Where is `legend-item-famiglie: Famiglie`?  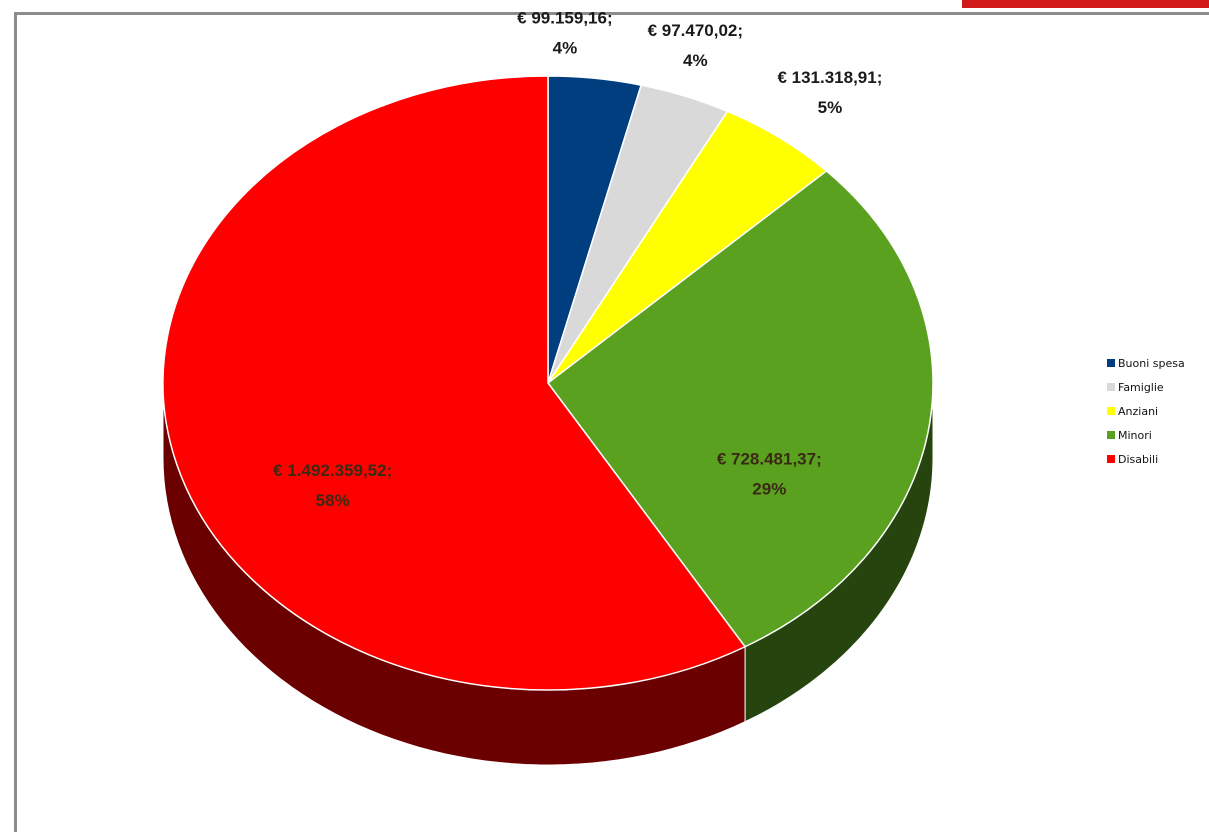 legend-item-famiglie: Famiglie is located at coordinates (1146, 387).